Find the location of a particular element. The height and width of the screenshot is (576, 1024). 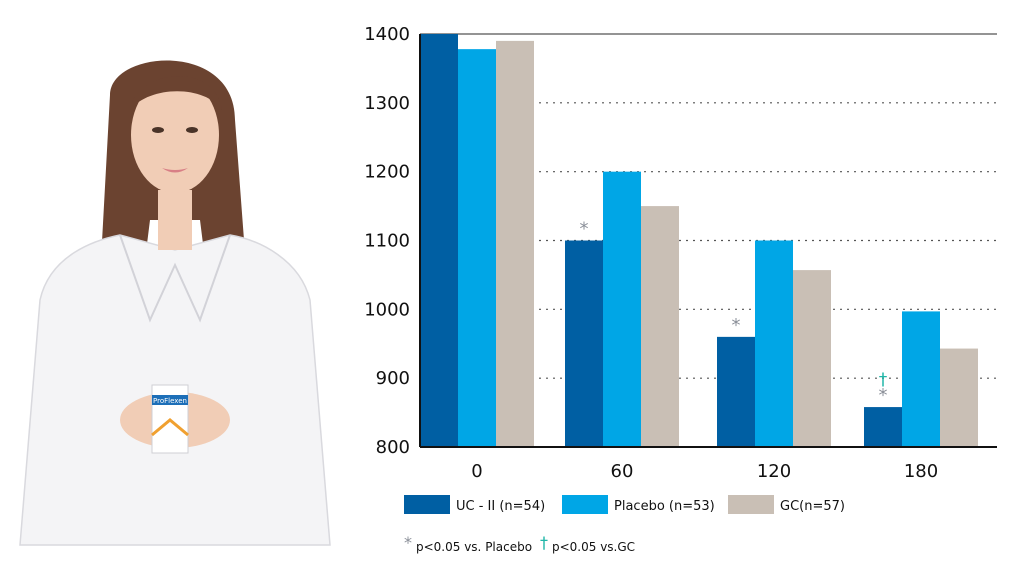

footnotes: * p<0.05 vs. Placebo † p<0.05 vs.GC is located at coordinates (519, 543).